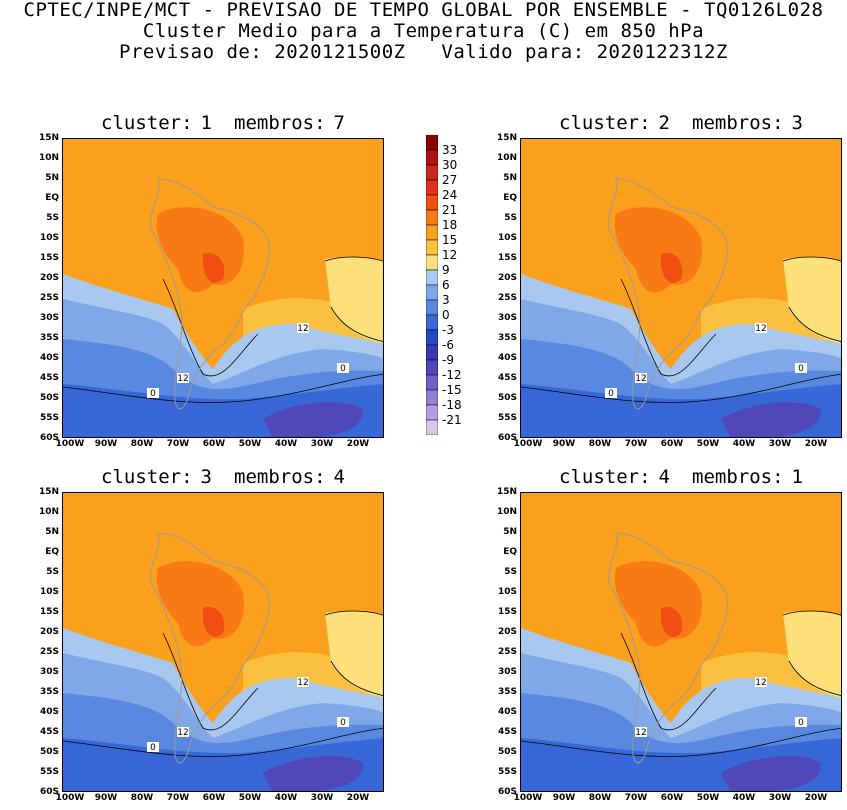  Describe the element at coordinates (452, 375) in the screenshot. I see `colorbar-label: -12` at that location.